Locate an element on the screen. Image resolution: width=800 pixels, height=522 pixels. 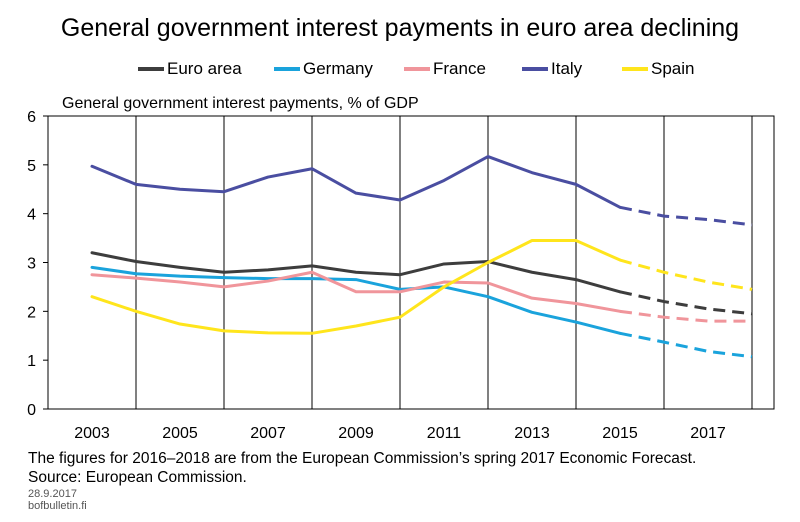
series-forecast-line-germany is located at coordinates (686, 345).